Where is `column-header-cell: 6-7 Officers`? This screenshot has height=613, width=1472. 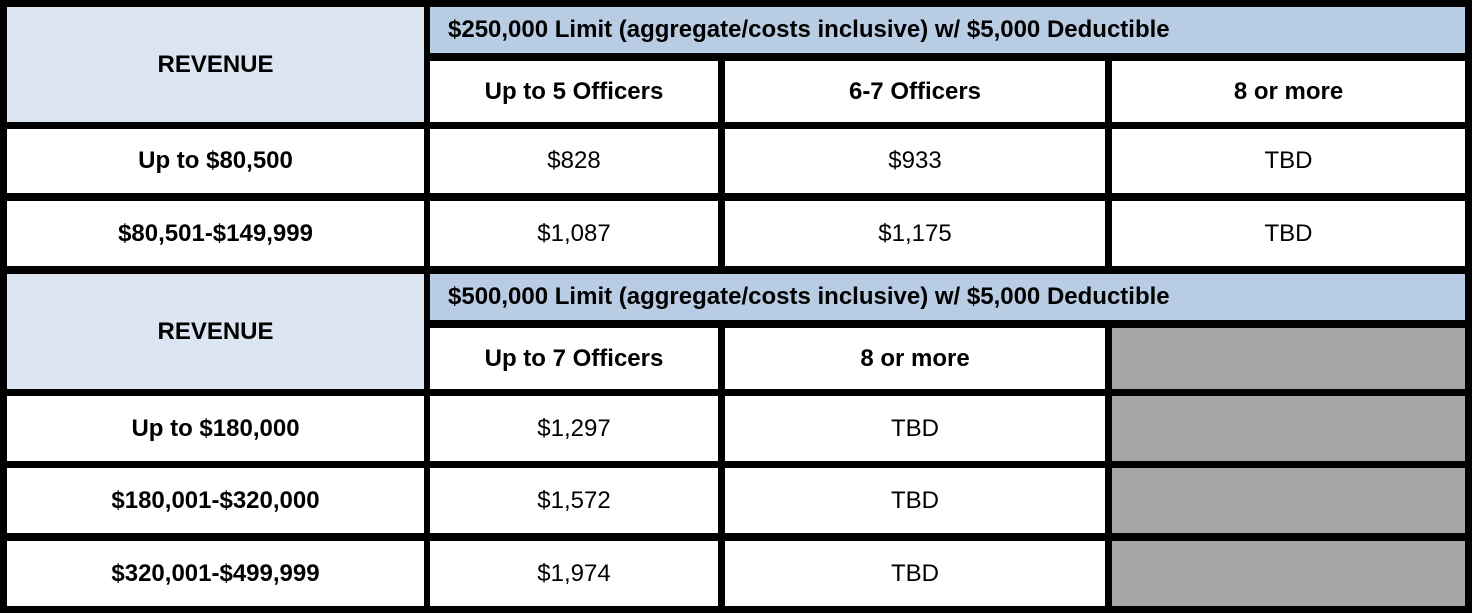
column-header-cell: 6-7 Officers is located at coordinates (915, 91).